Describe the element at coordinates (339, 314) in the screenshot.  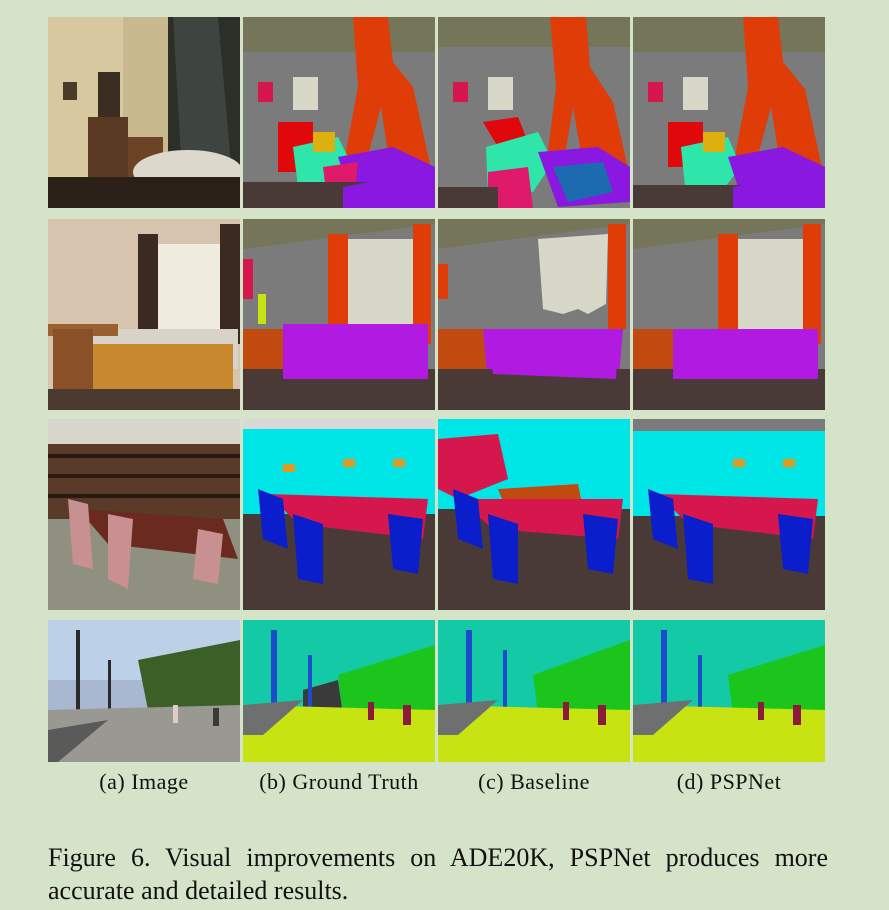
I see `ground-truth-bedroom` at that location.